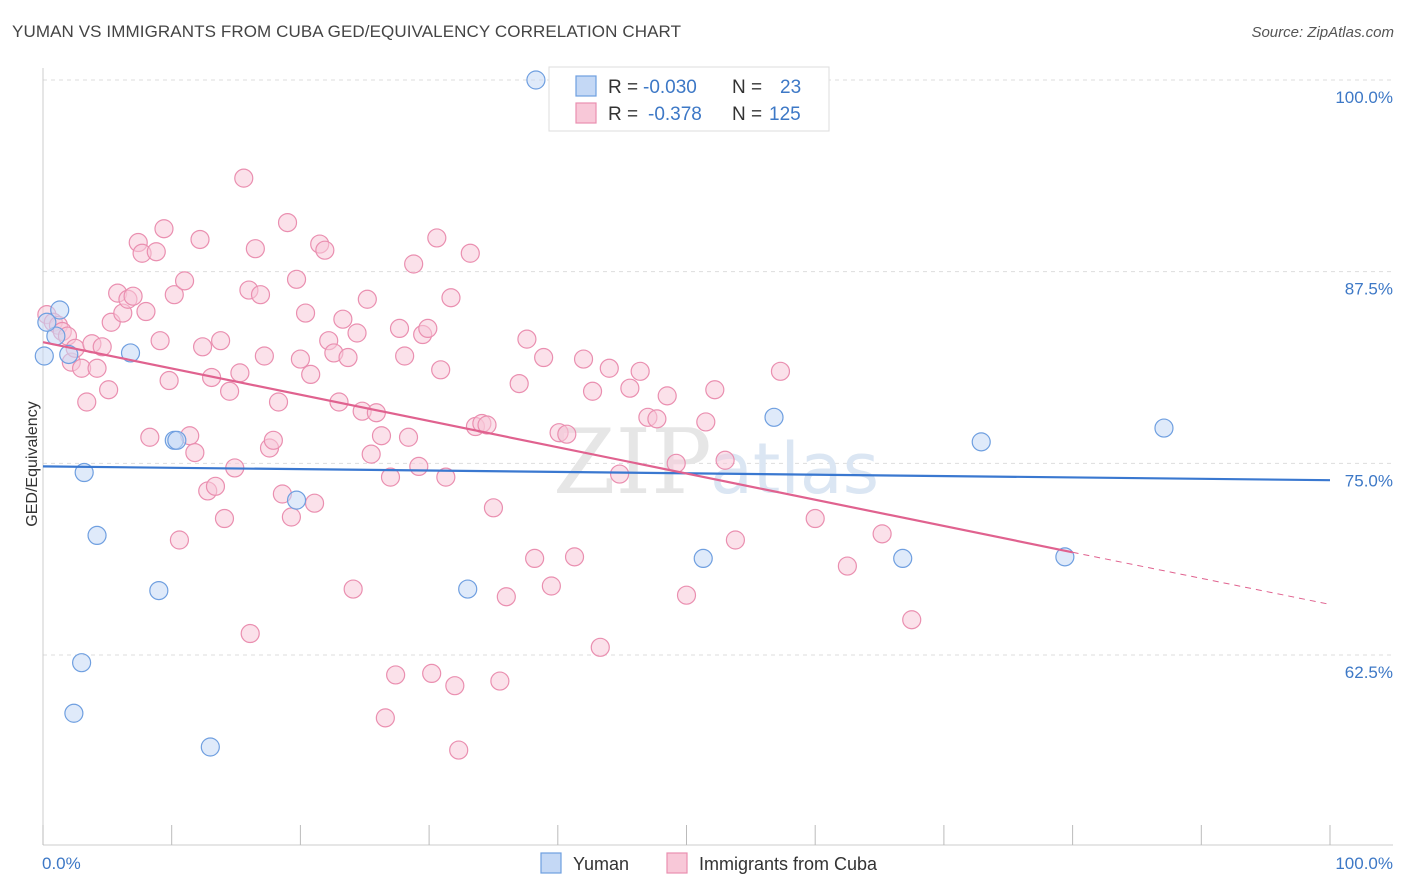  I want to click on legend-yuman-label: Yuman, so click(601, 864).